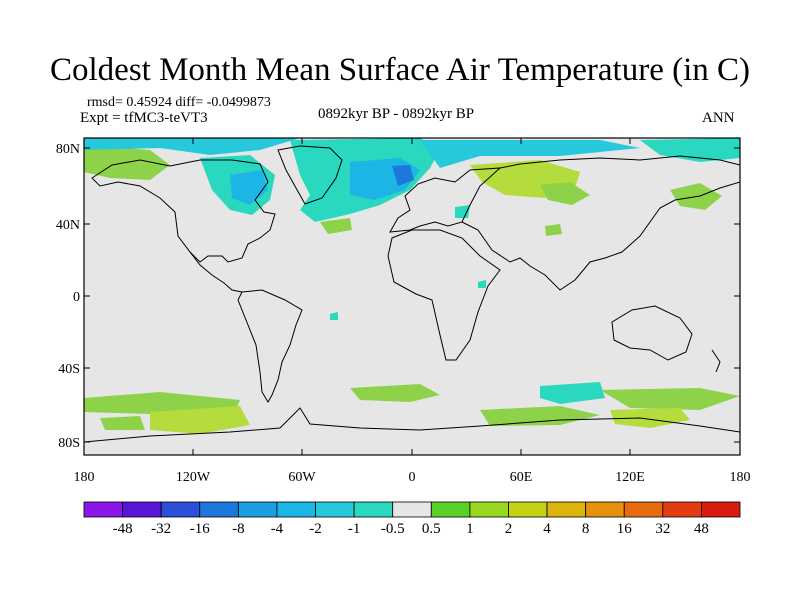 The image size is (800, 600). What do you see at coordinates (412, 477) in the screenshot?
I see `lon-tick-label: 0` at bounding box center [412, 477].